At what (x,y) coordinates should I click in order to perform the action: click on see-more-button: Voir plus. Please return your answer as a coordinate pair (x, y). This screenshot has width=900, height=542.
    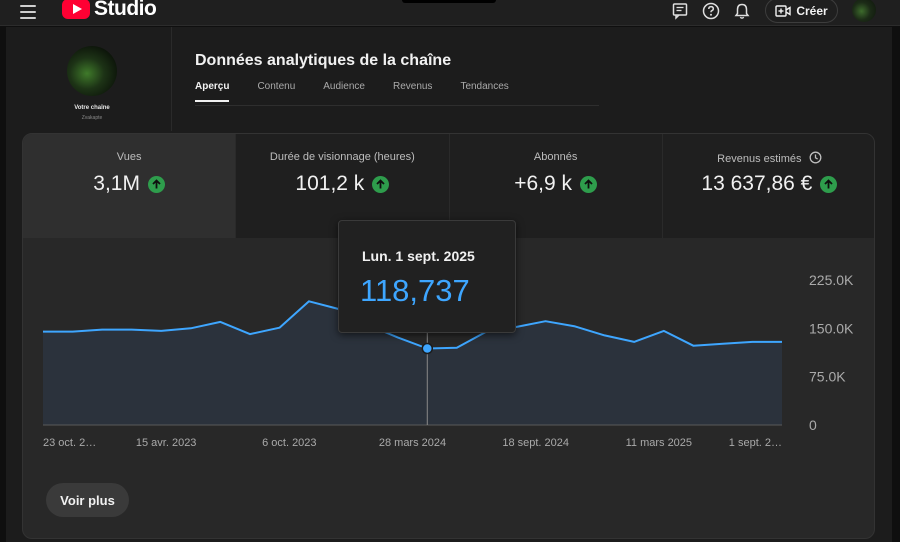
    Looking at the image, I should click on (87, 500).